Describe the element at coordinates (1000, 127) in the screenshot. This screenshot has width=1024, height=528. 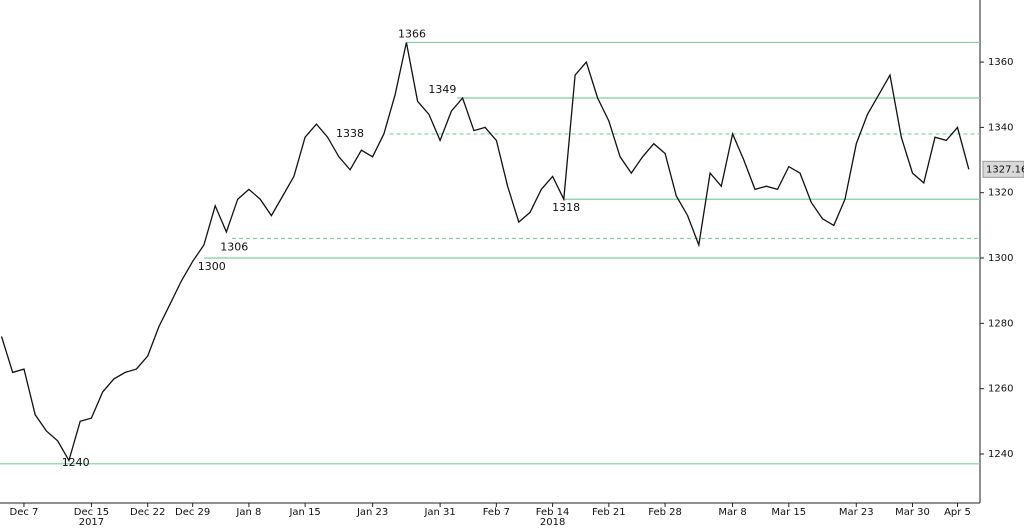
I see `y-tick-label: 1340` at that location.